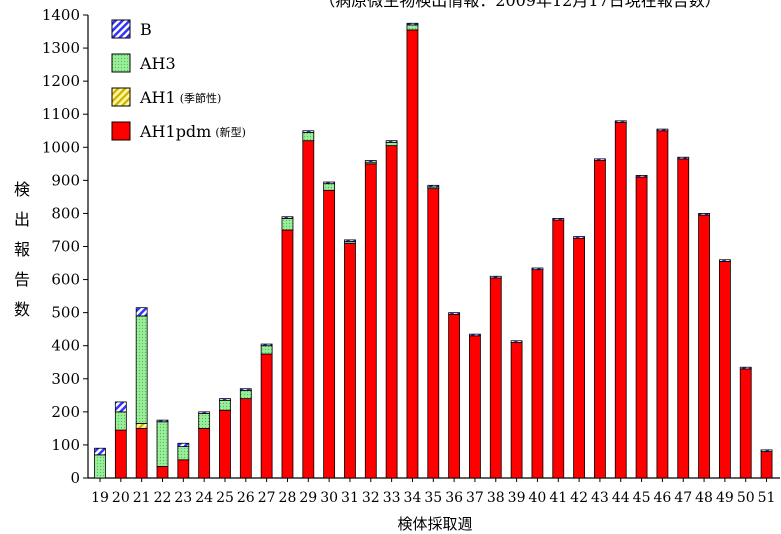 Image resolution: width=781 pixels, height=534 pixels. What do you see at coordinates (600, 498) in the screenshot?
I see `x-tick-label: 43` at bounding box center [600, 498].